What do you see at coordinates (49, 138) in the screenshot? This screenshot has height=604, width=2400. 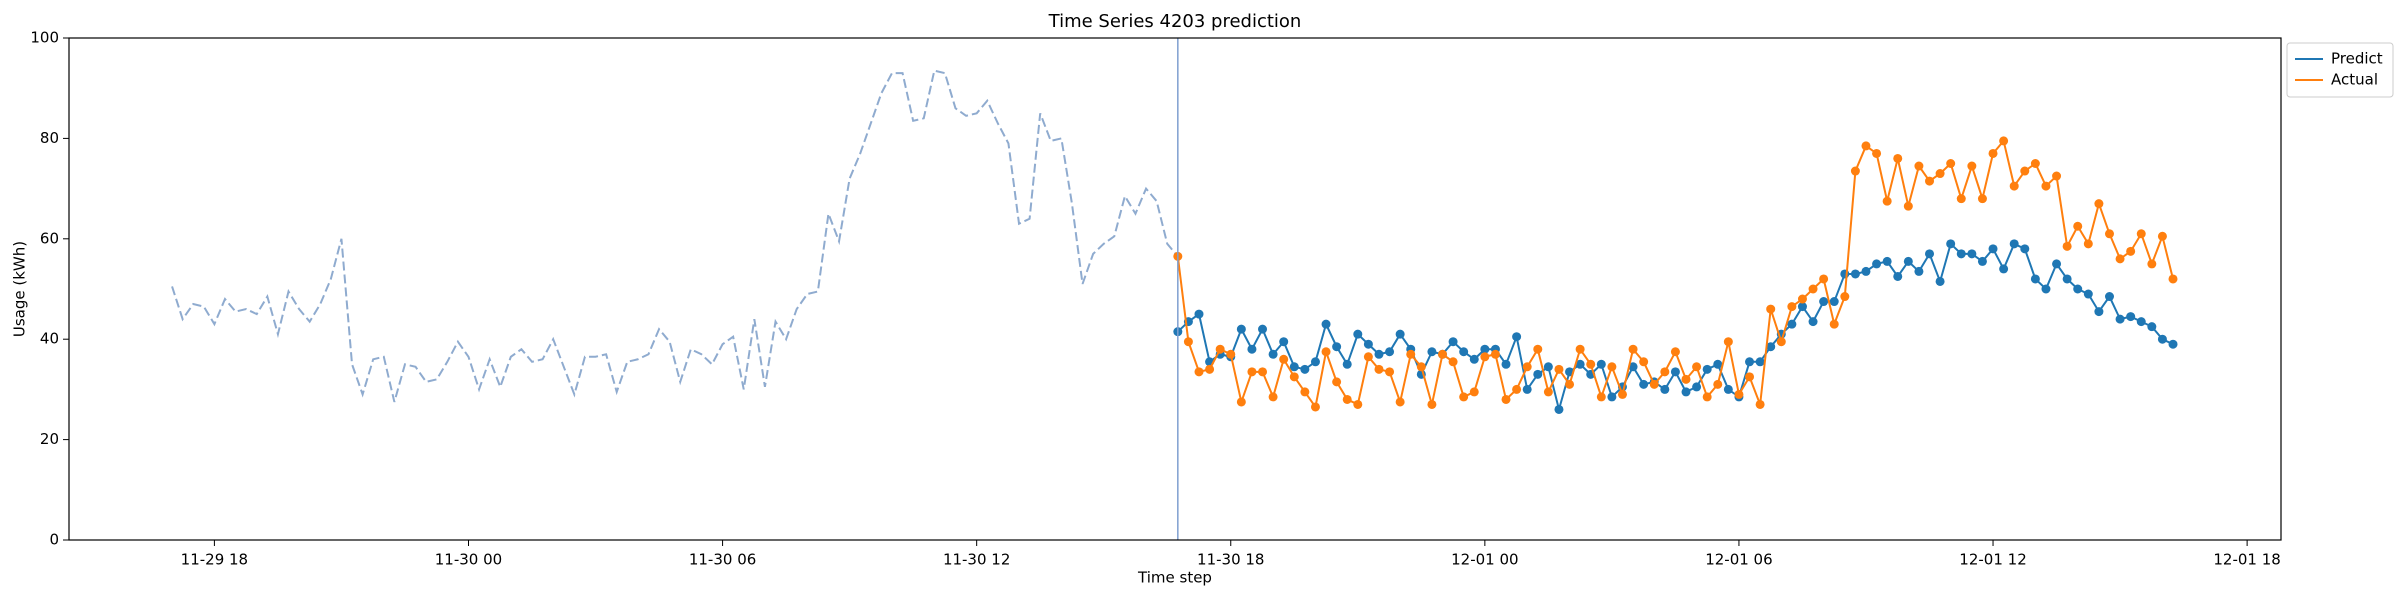 I see `y-tick-label: 80` at bounding box center [49, 138].